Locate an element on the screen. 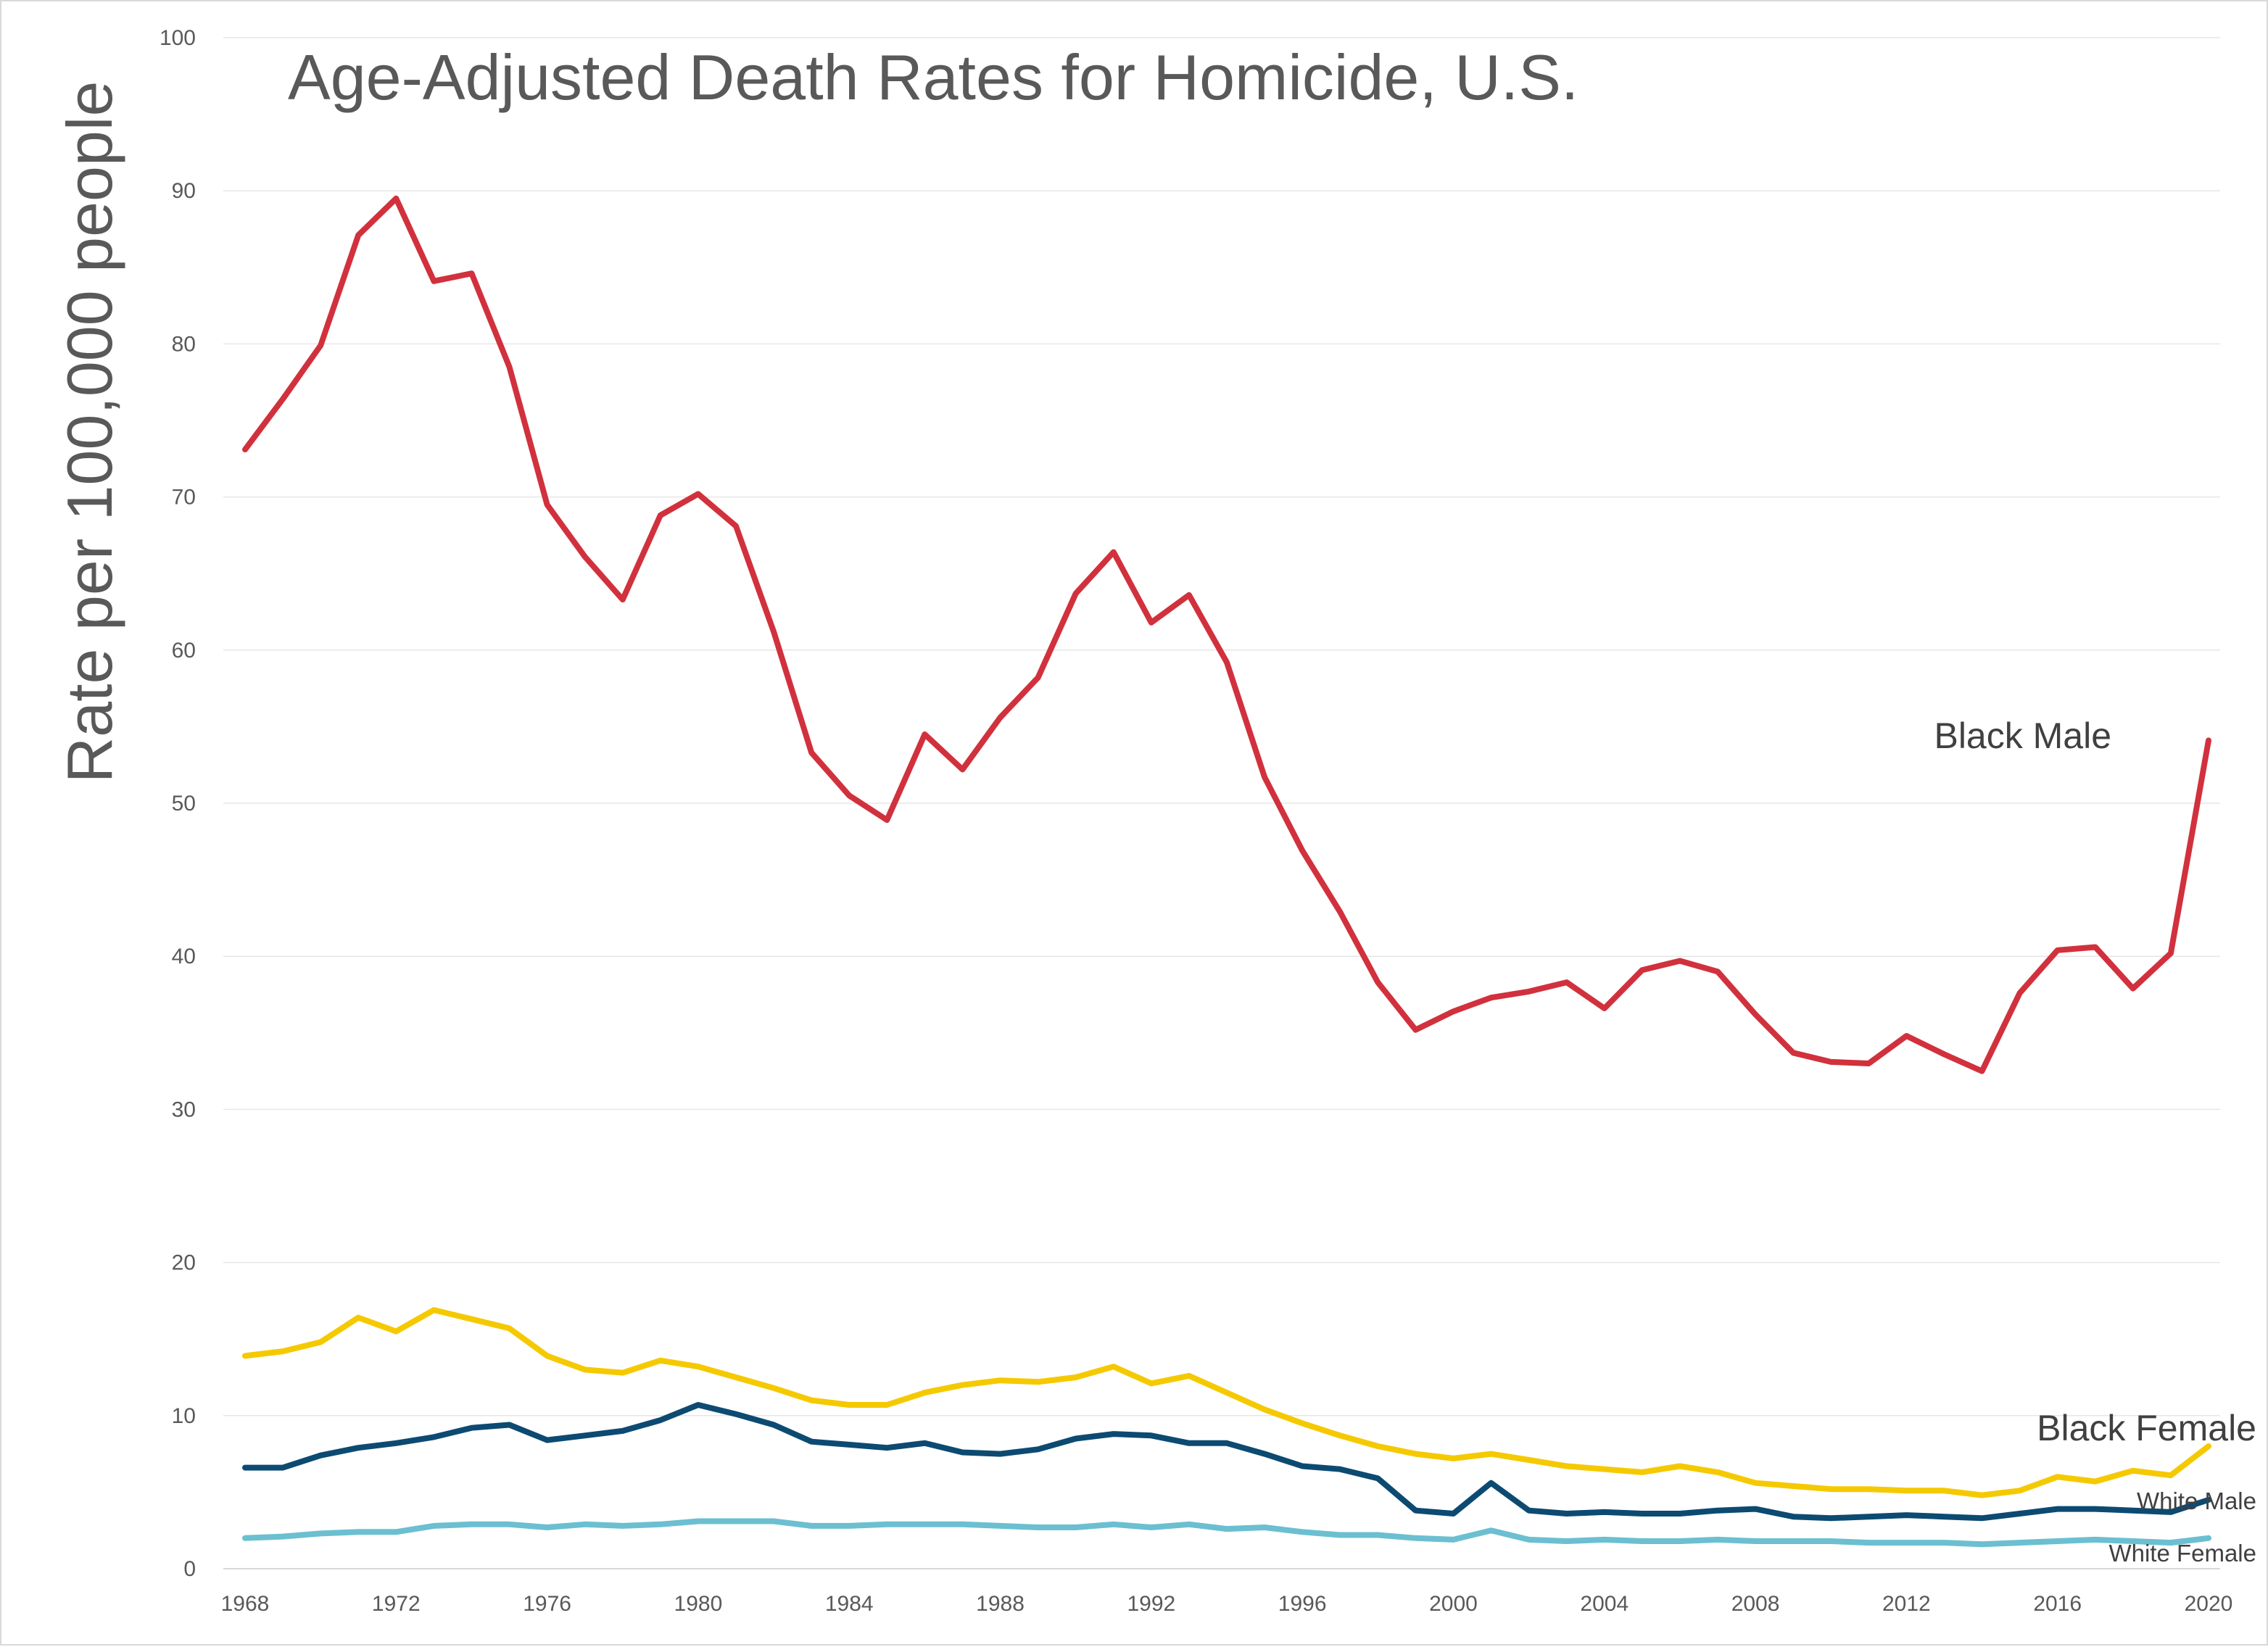 The width and height of the screenshot is (2268, 1647). y-tick-label-10: 10 is located at coordinates (184, 1416).